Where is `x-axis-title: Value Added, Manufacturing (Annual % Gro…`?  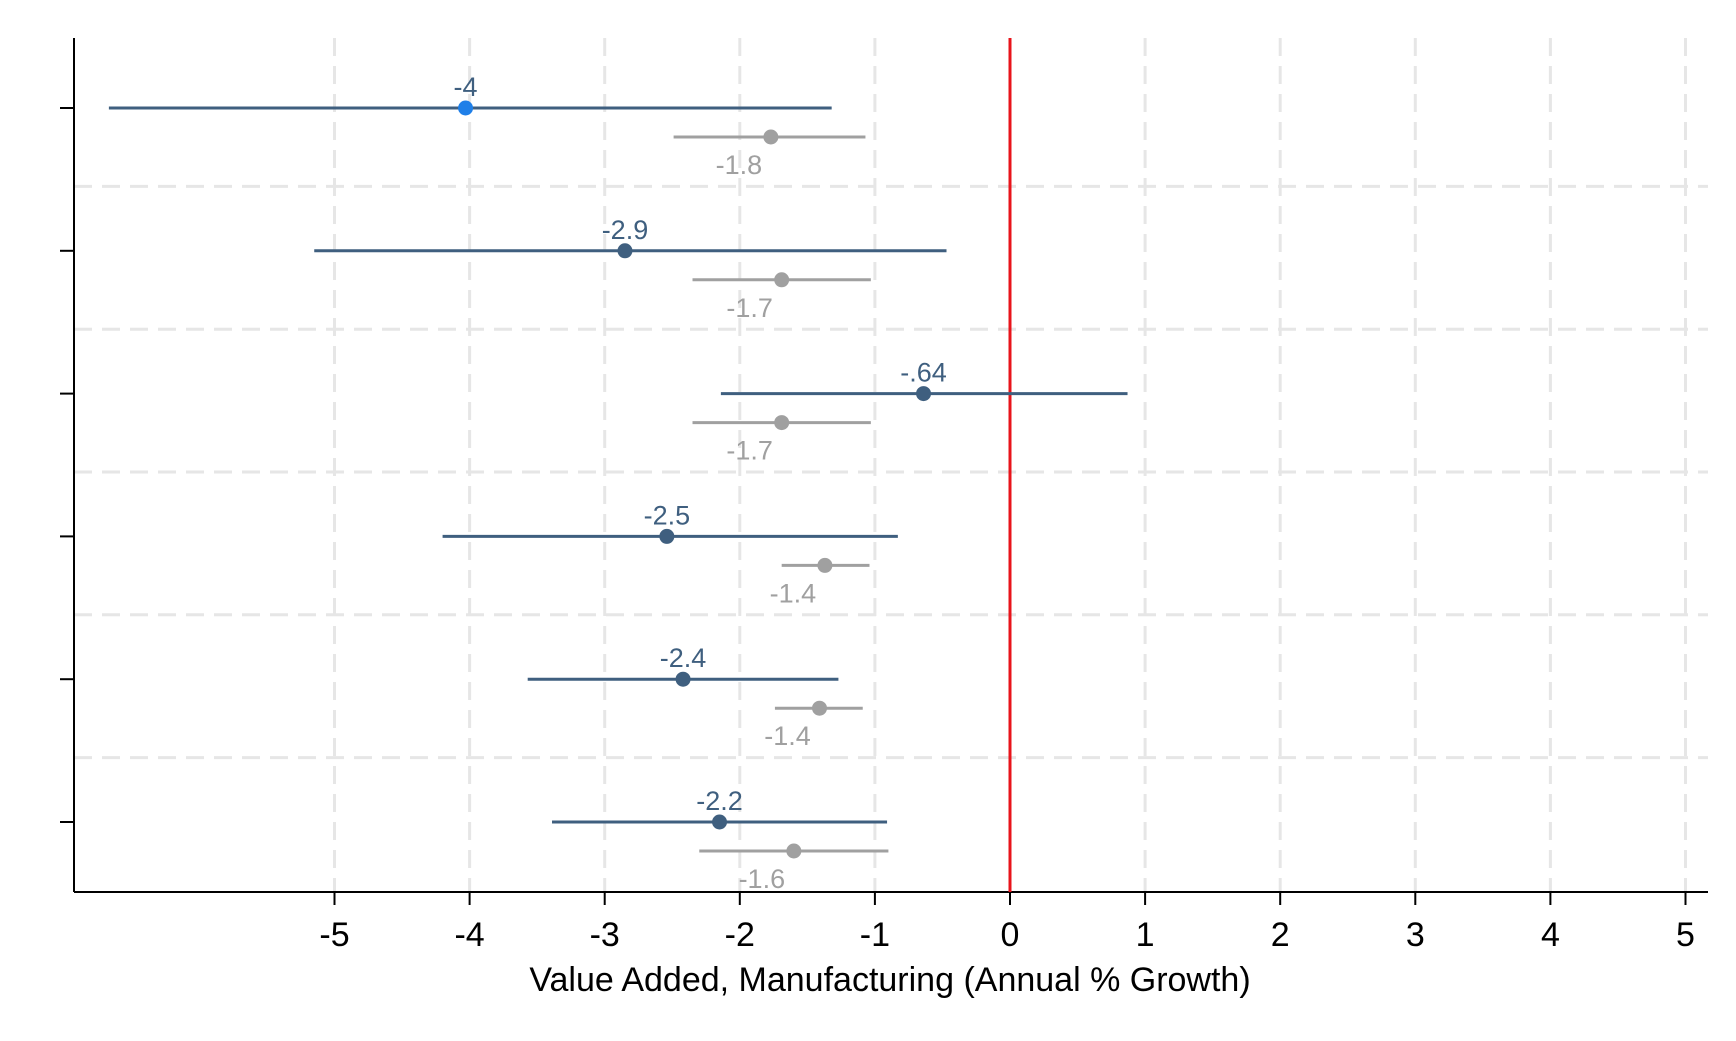 x-axis-title: Value Added, Manufacturing (Annual % Gro… is located at coordinates (889, 980).